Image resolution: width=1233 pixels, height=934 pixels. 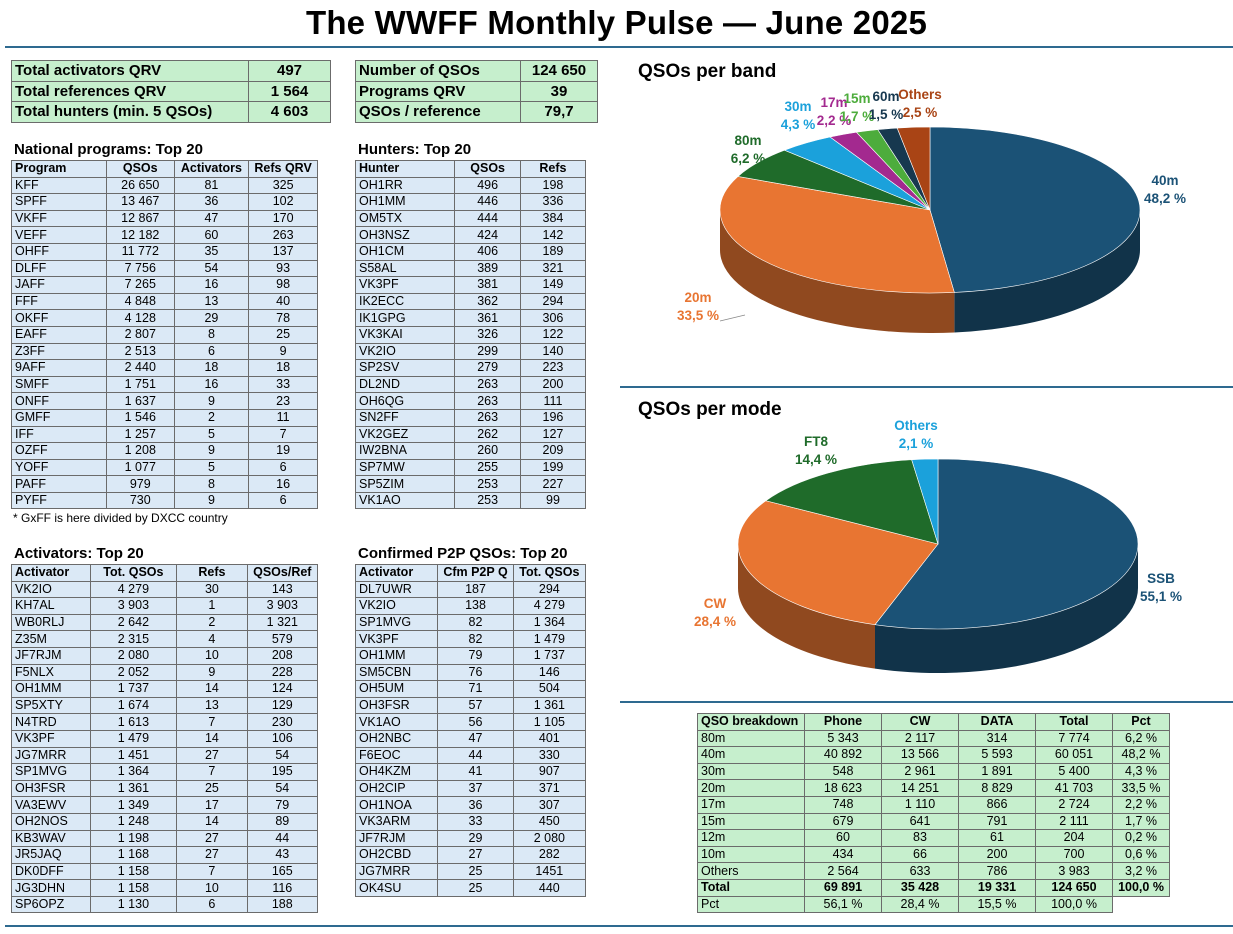 What do you see at coordinates (212, 672) in the screenshot?
I see `table-cell: 9` at bounding box center [212, 672].